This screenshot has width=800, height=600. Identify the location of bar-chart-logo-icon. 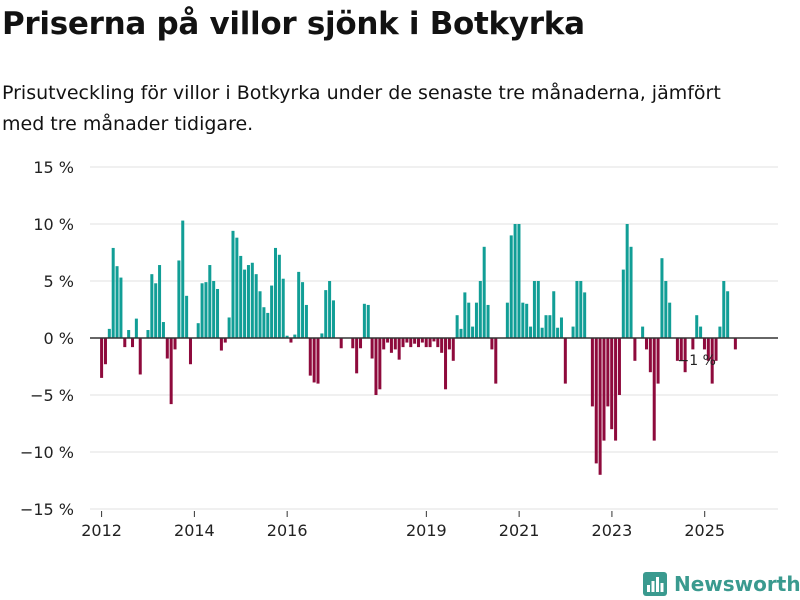
(655, 584).